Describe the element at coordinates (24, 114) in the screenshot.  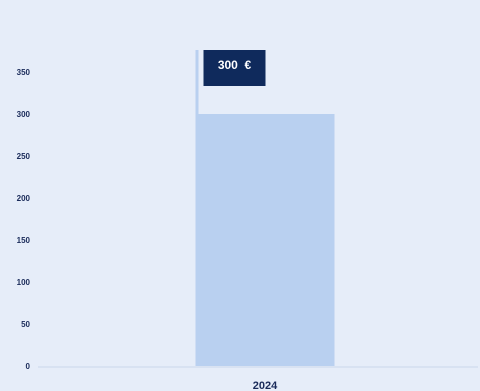
I see `y-tick-label: 300` at that location.